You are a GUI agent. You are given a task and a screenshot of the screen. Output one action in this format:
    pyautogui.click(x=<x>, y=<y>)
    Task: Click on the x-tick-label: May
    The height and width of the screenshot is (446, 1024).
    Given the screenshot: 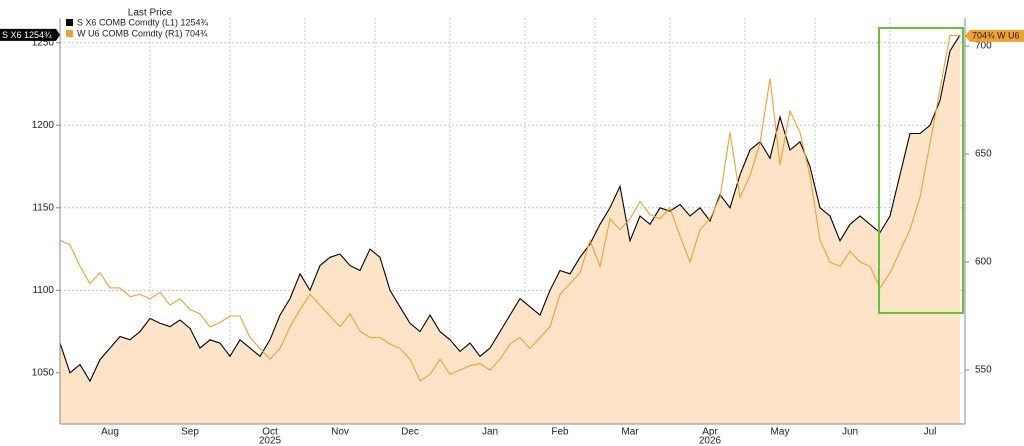 What is the action you would take?
    pyautogui.click(x=780, y=432)
    